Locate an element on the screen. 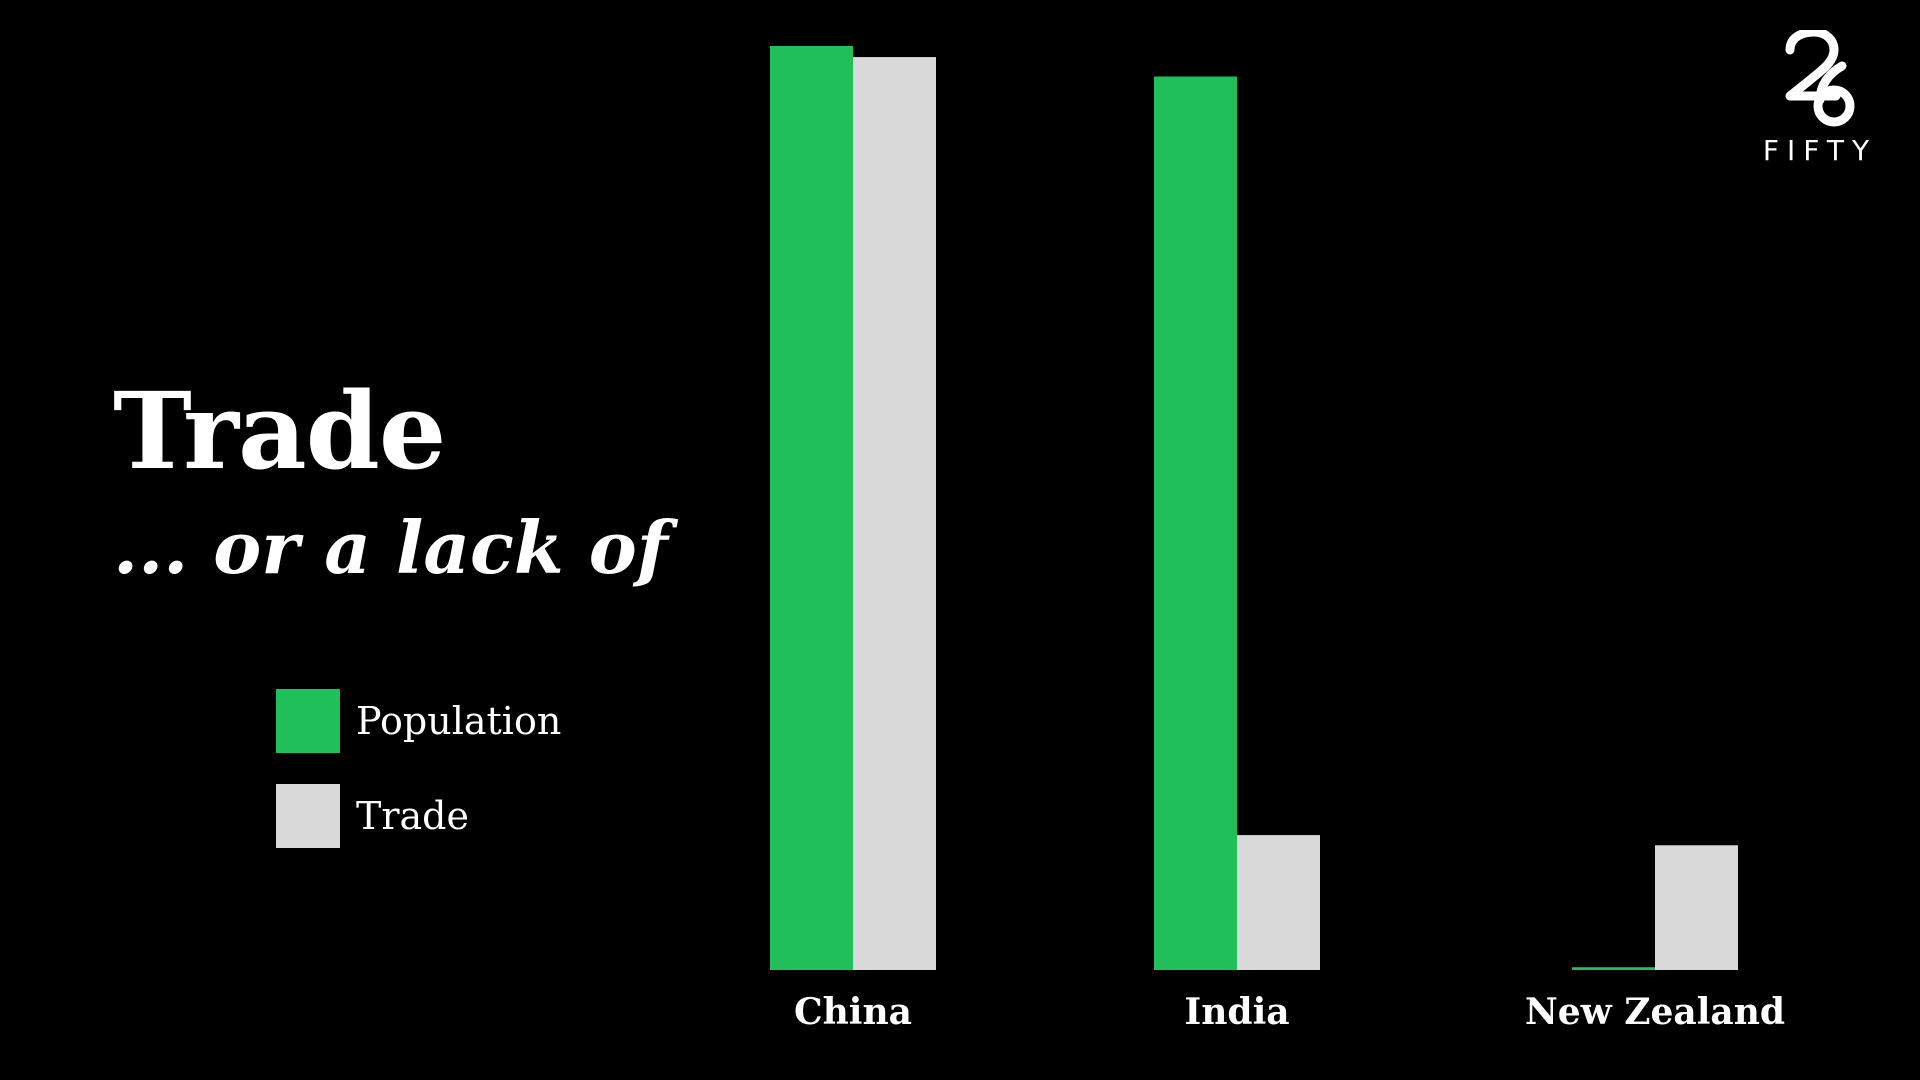 The image size is (1920, 1080). legend-item-trade: Trade is located at coordinates (418, 816).